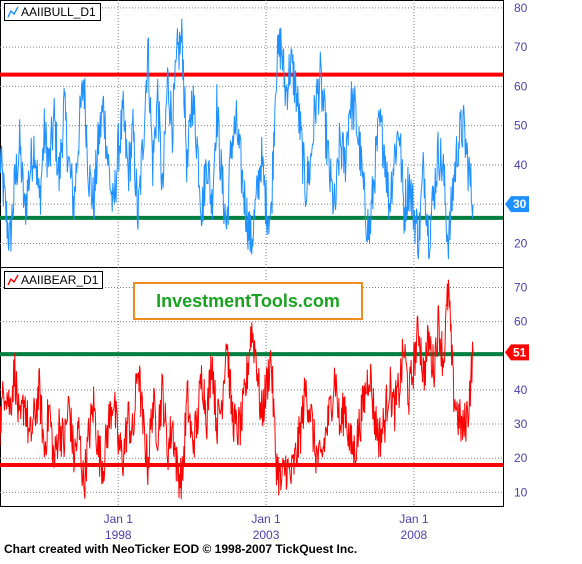 The image size is (582, 564). What do you see at coordinates (521, 424) in the screenshot?
I see `y-tick-label: 30` at bounding box center [521, 424].